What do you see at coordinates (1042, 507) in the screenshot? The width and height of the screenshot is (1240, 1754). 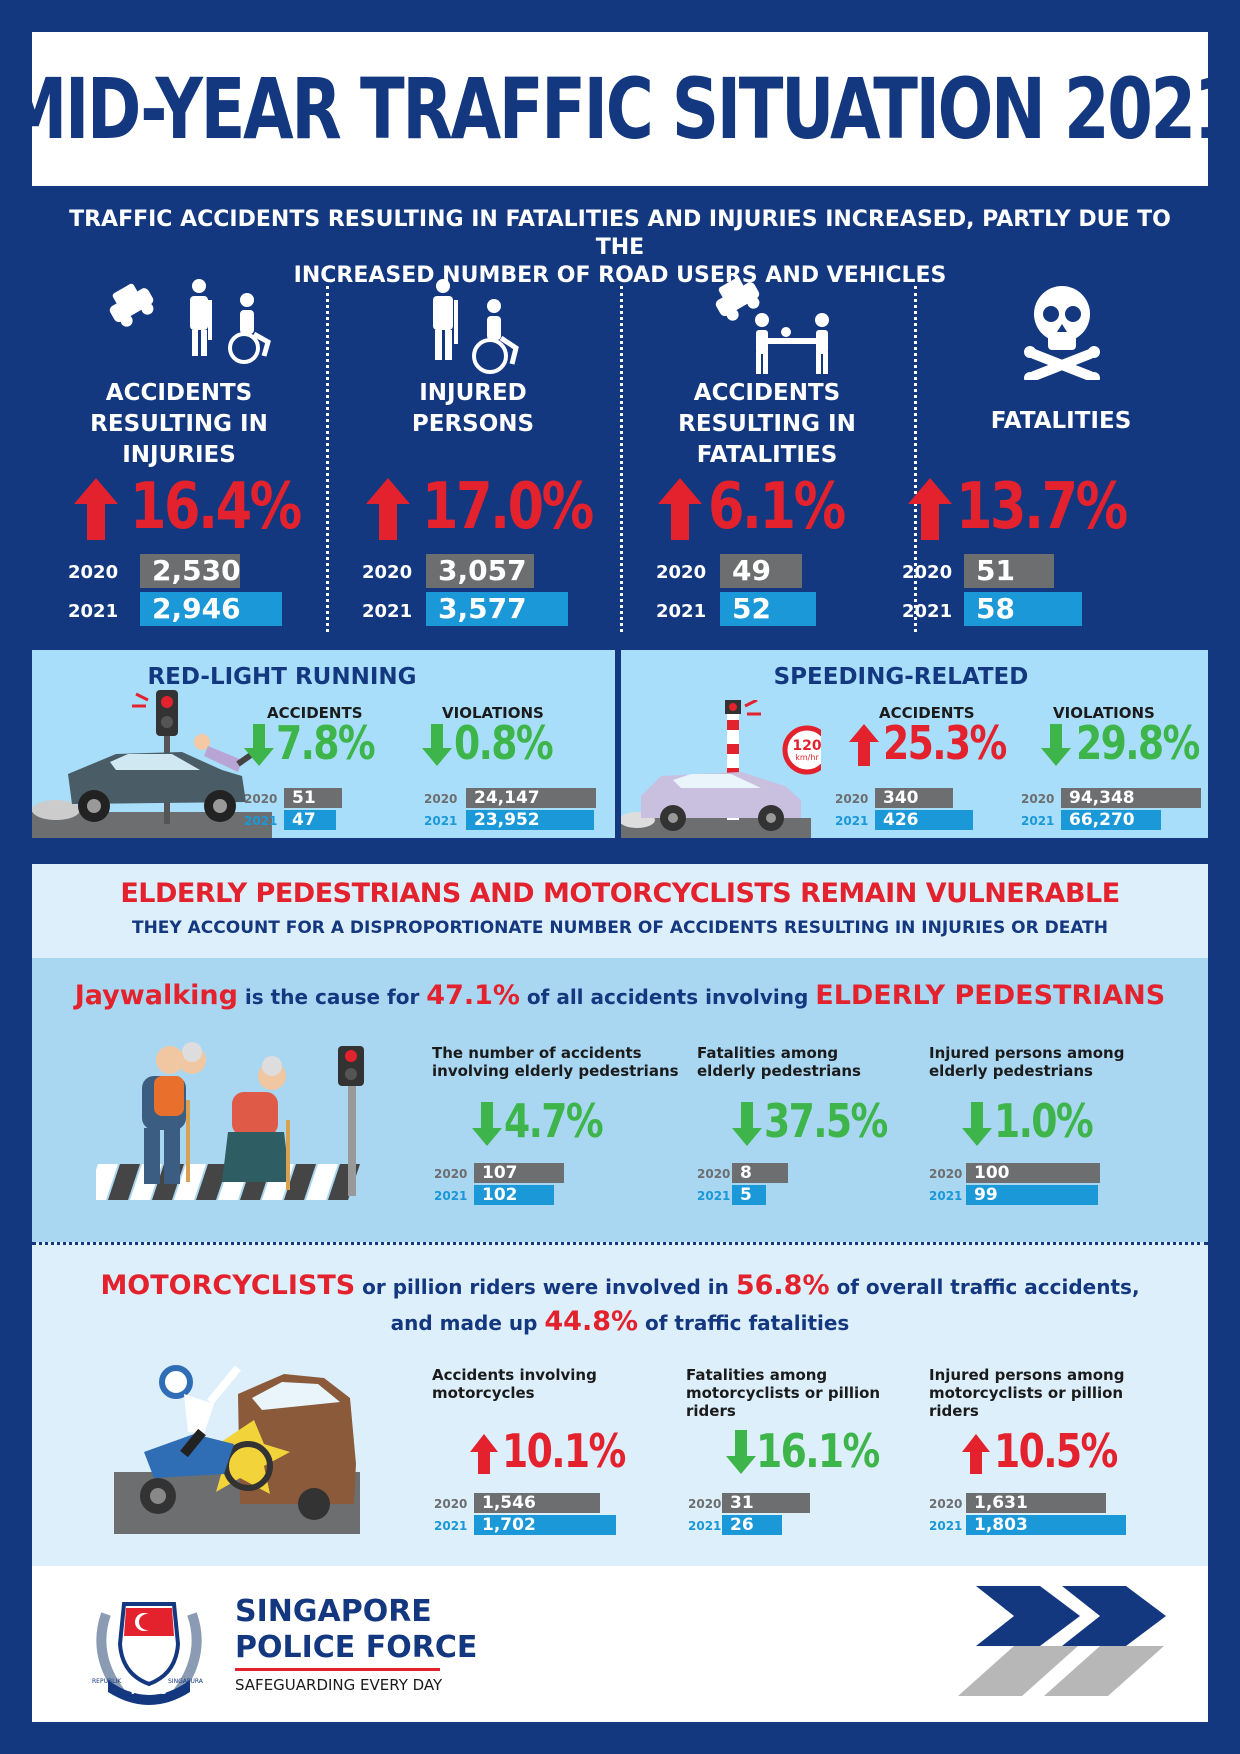 I see `stat-percentage: 13.7%` at bounding box center [1042, 507].